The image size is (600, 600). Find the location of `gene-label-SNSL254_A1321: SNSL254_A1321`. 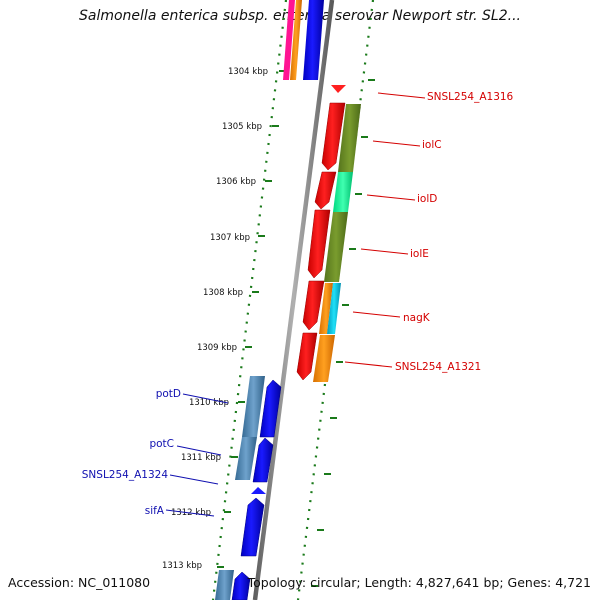

gene-label-SNSL254_A1321: SNSL254_A1321 is located at coordinates (412, 367).